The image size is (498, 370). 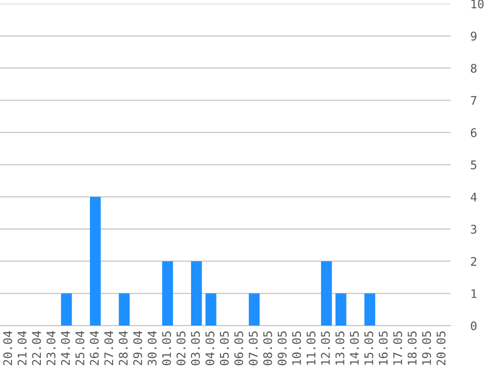 I want to click on x-tick-label: 21.04, so click(x=22, y=348).